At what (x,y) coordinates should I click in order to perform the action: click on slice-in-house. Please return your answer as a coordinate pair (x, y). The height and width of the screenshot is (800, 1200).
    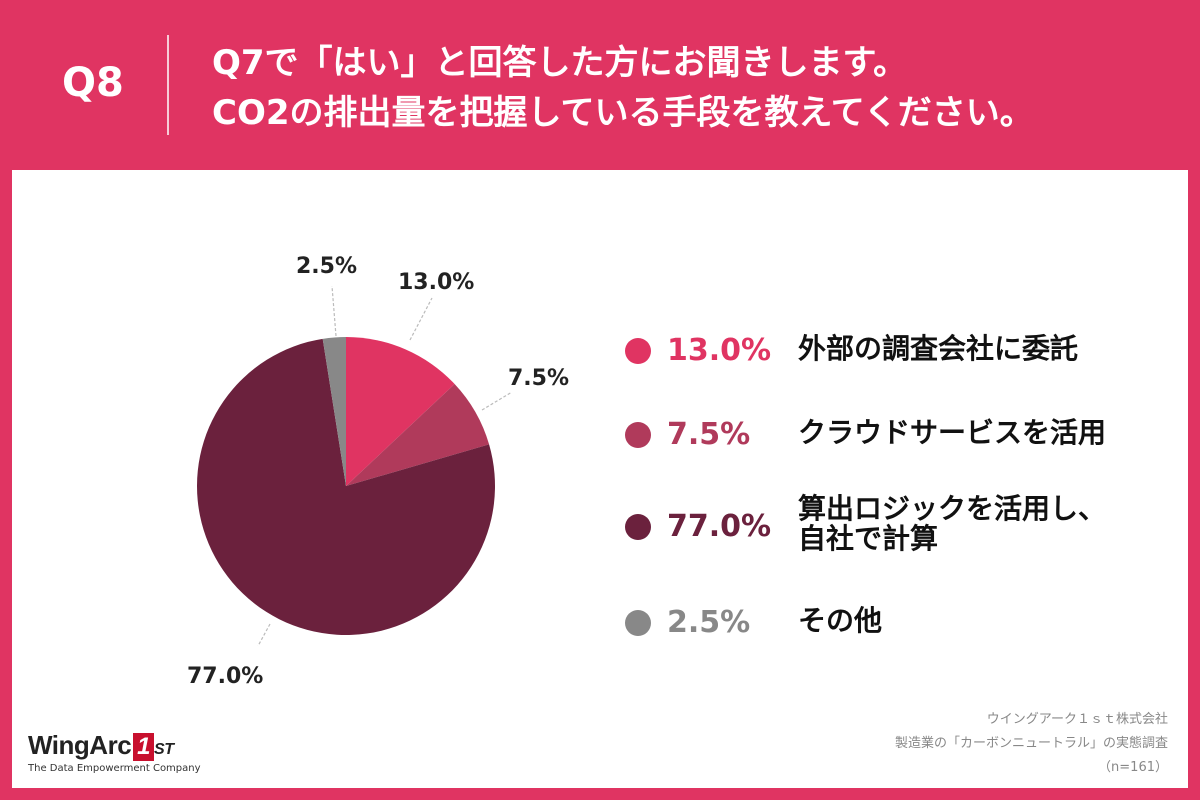
    Looking at the image, I should click on (346, 486).